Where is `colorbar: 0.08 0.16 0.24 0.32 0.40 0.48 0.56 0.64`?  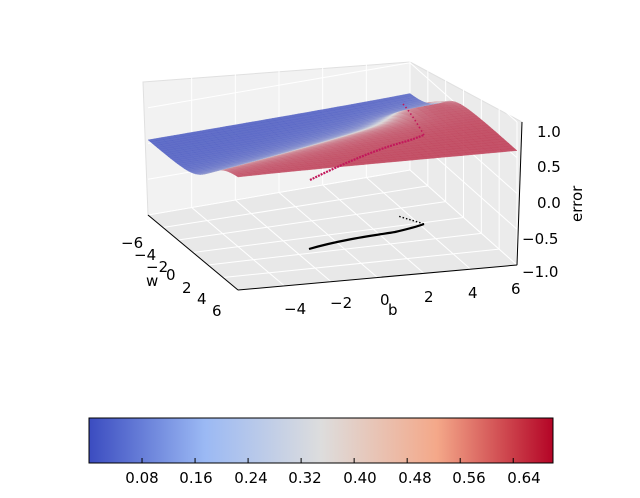
colorbar: 0.08 0.16 0.24 0.32 0.40 0.48 0.56 0.64 is located at coordinates (321, 452).